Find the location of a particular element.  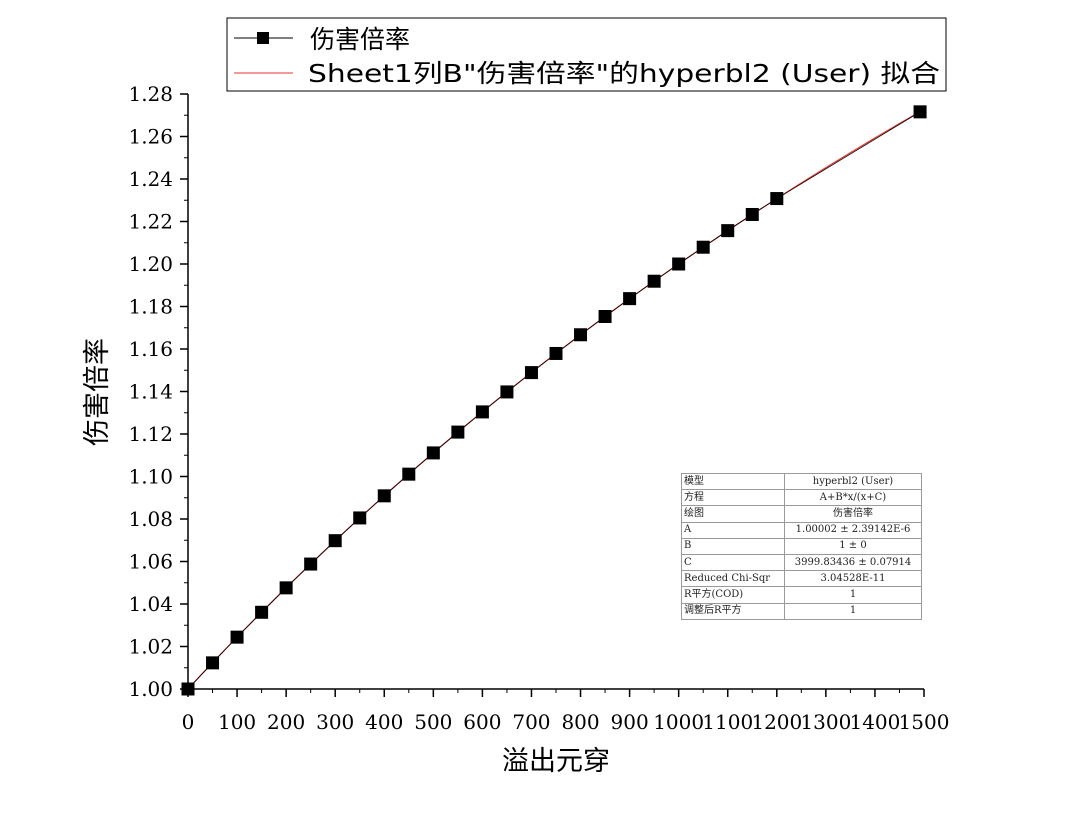

fit-table-key: A is located at coordinates (733, 530).